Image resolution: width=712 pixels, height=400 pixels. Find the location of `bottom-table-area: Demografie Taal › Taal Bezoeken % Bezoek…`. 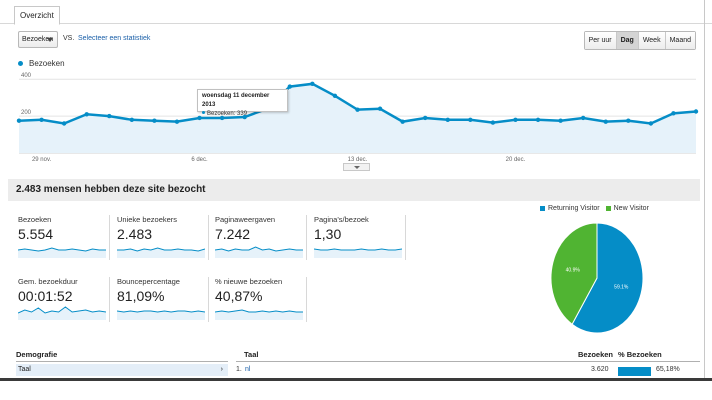

bottom-table-area: Demografie Taal › Taal Bezoeken % Bezoek… is located at coordinates (354, 365).